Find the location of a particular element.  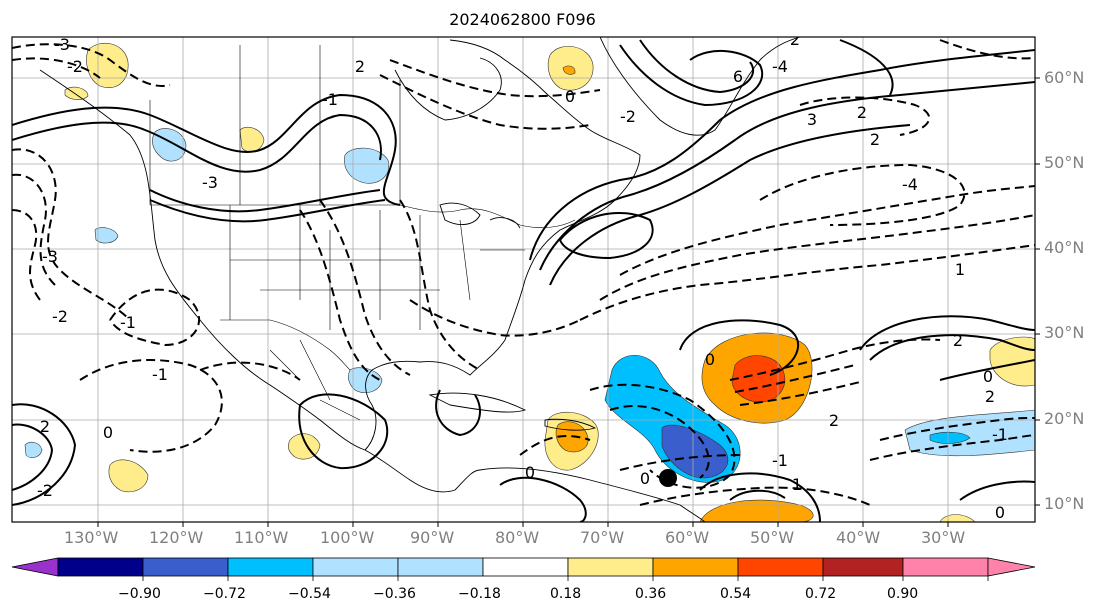

contour-solid-midatlantic is located at coordinates (739, 347).